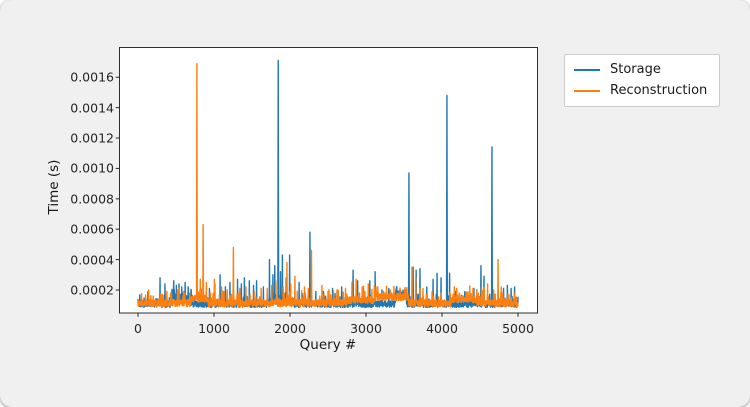 The image size is (750, 407). Describe the element at coordinates (54, 187) in the screenshot. I see `y-axis-label: Time (s)` at that location.